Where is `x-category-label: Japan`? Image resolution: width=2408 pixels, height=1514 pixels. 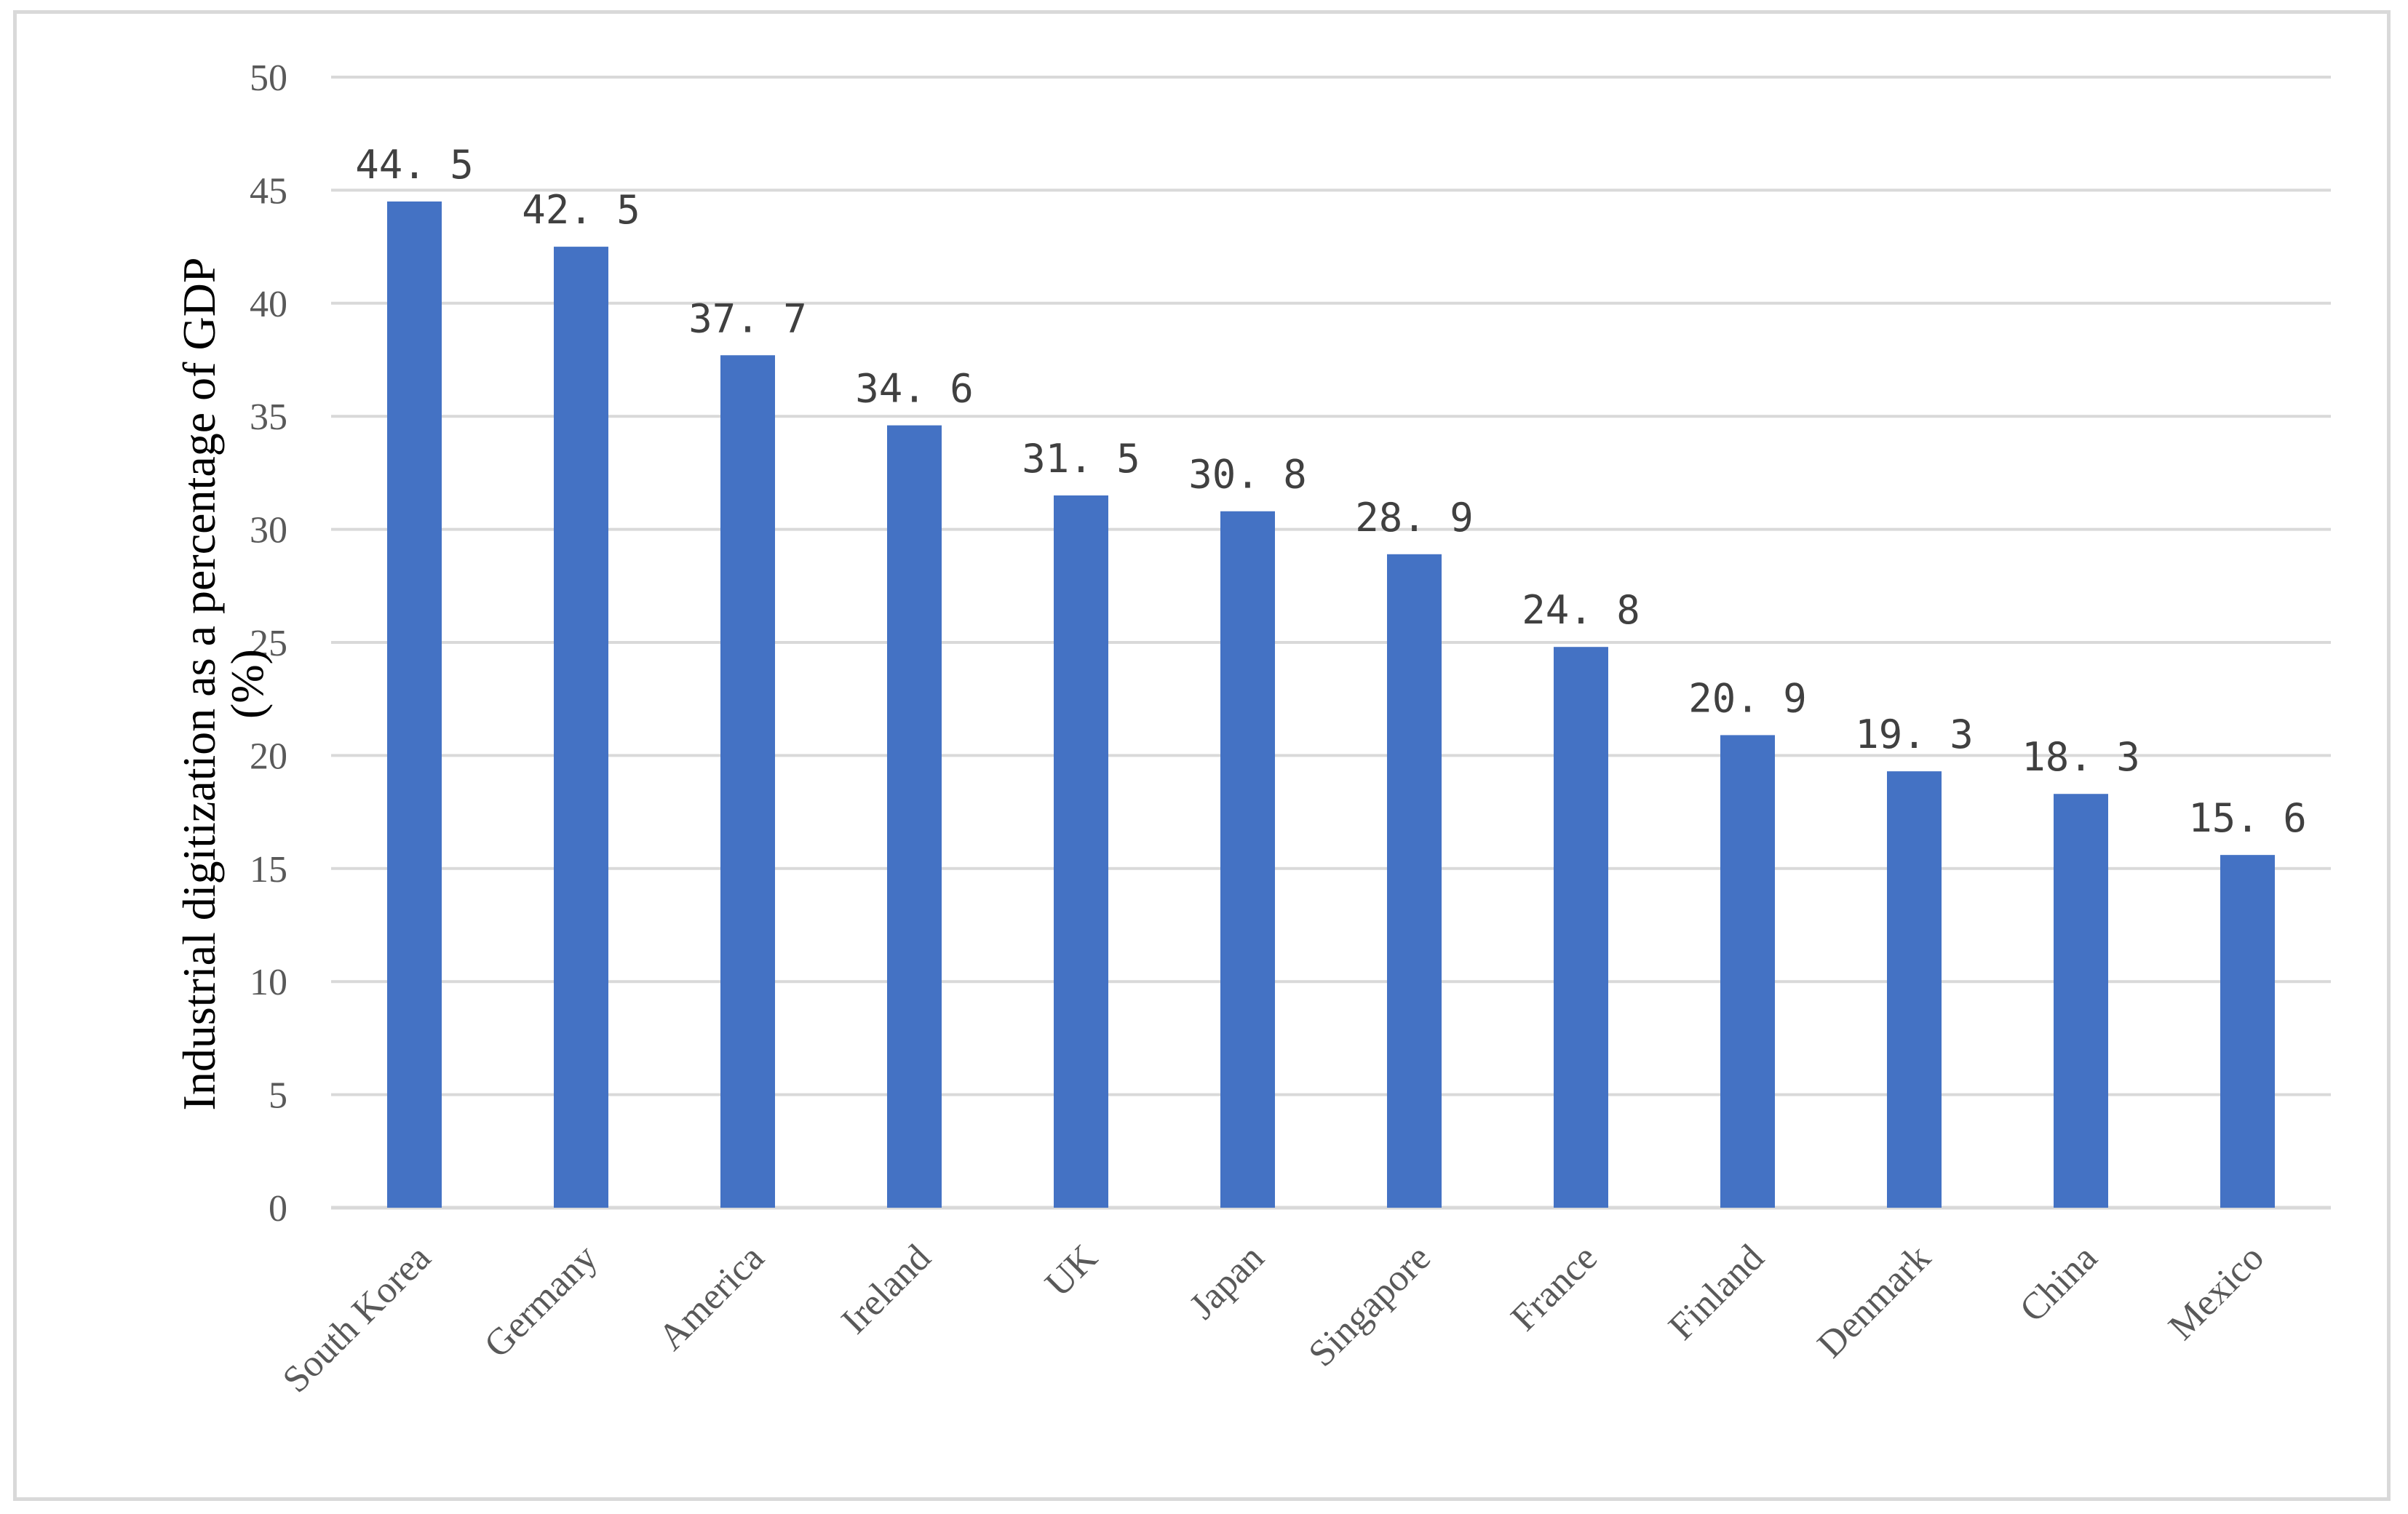 x-category-label: Japan is located at coordinates (1227, 1282).